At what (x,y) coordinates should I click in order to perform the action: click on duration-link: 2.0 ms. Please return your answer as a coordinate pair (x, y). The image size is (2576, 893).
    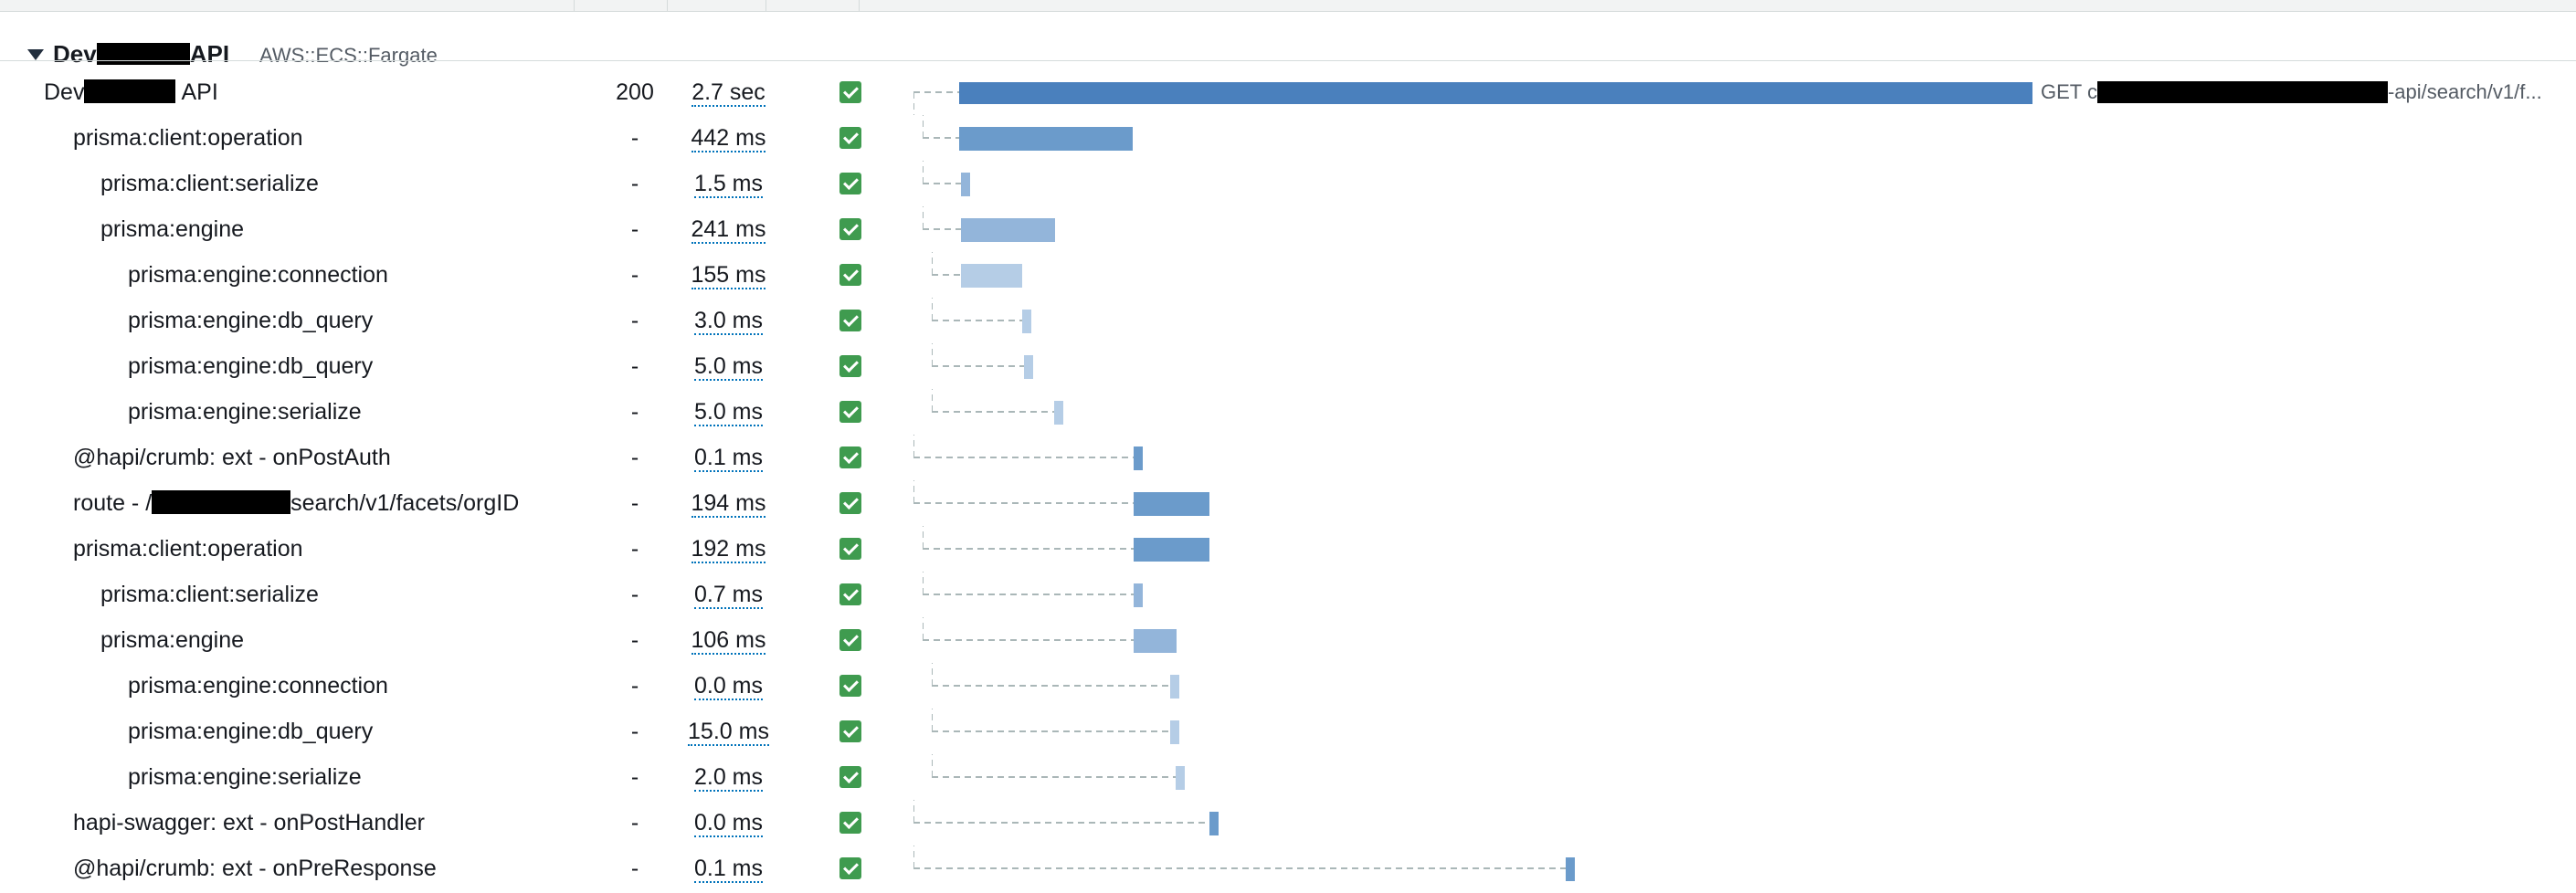
    Looking at the image, I should click on (728, 777).